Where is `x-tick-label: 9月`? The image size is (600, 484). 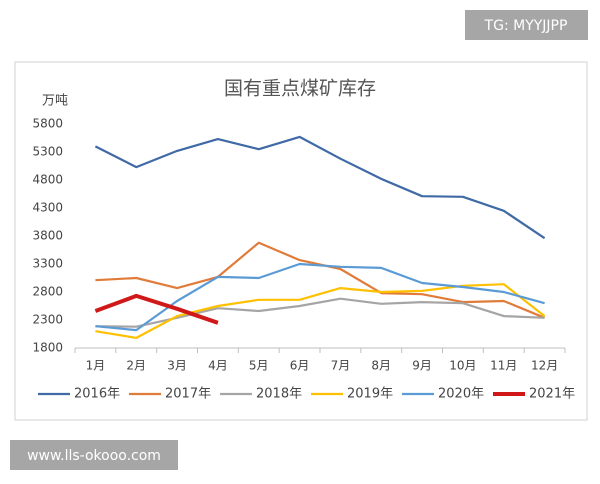 x-tick-label: 9月 is located at coordinates (422, 366).